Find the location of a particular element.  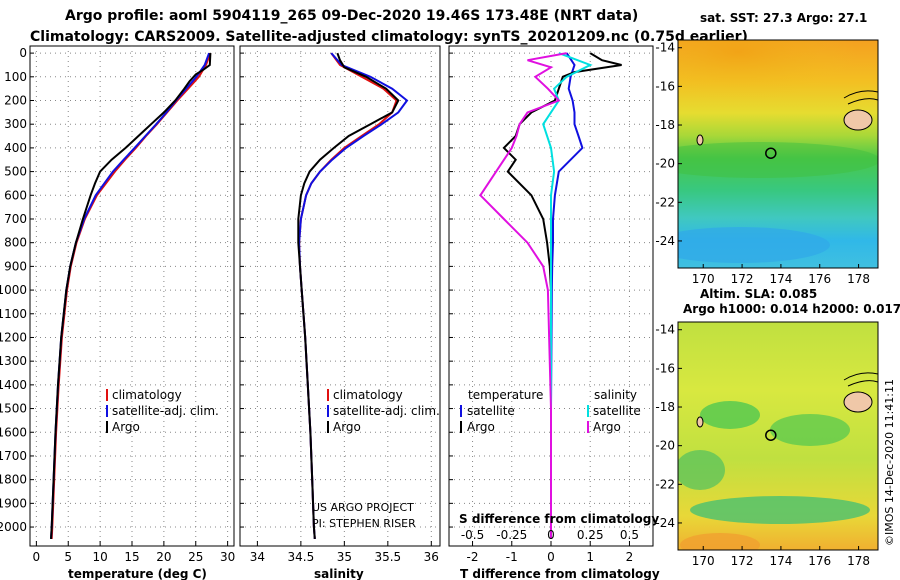

island-vanuatu is located at coordinates (700, 140).